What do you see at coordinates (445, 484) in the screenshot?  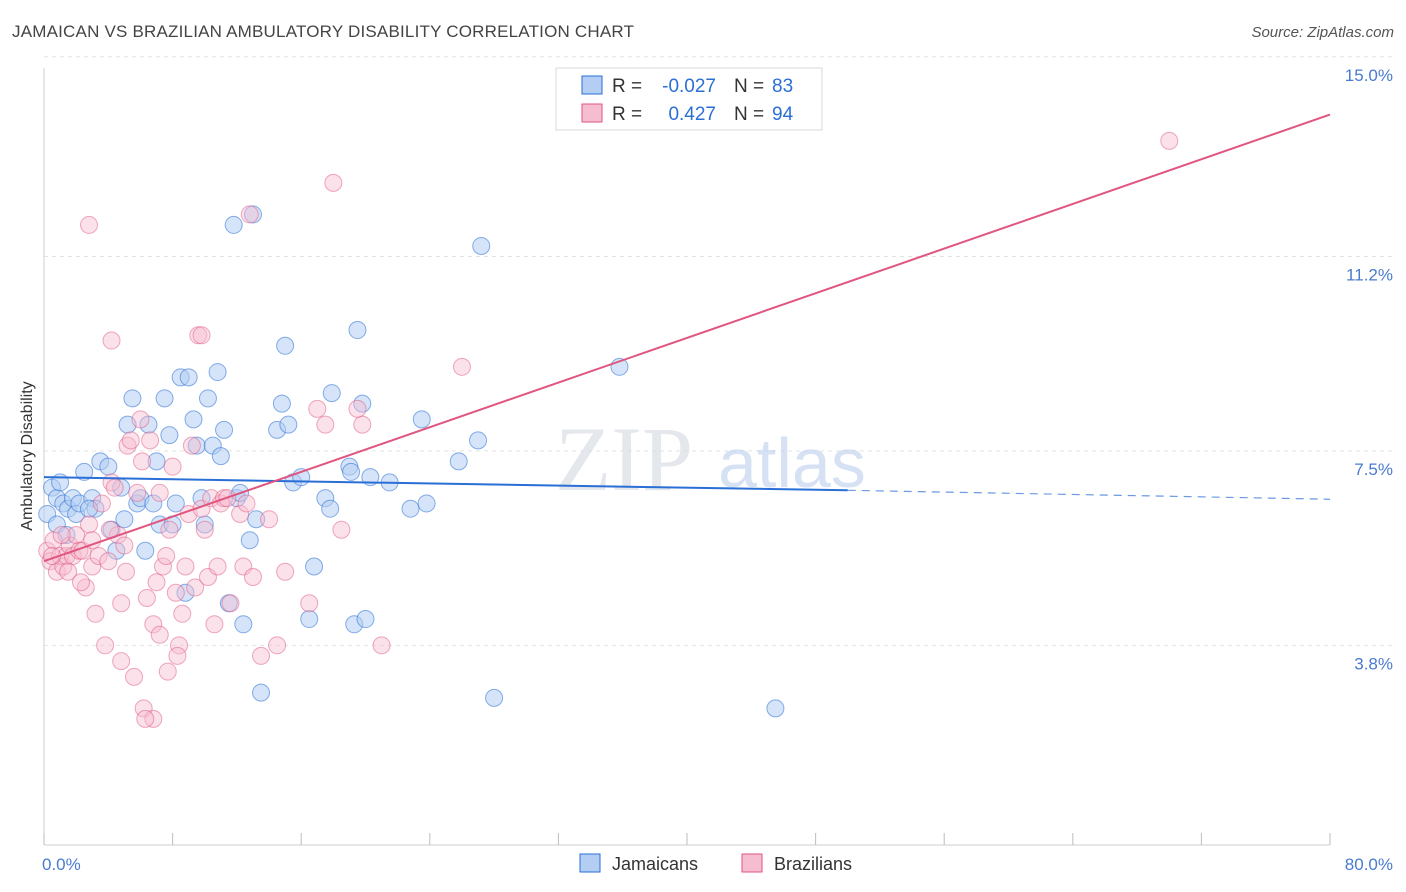 I see `jamaicans-trend-line` at bounding box center [445, 484].